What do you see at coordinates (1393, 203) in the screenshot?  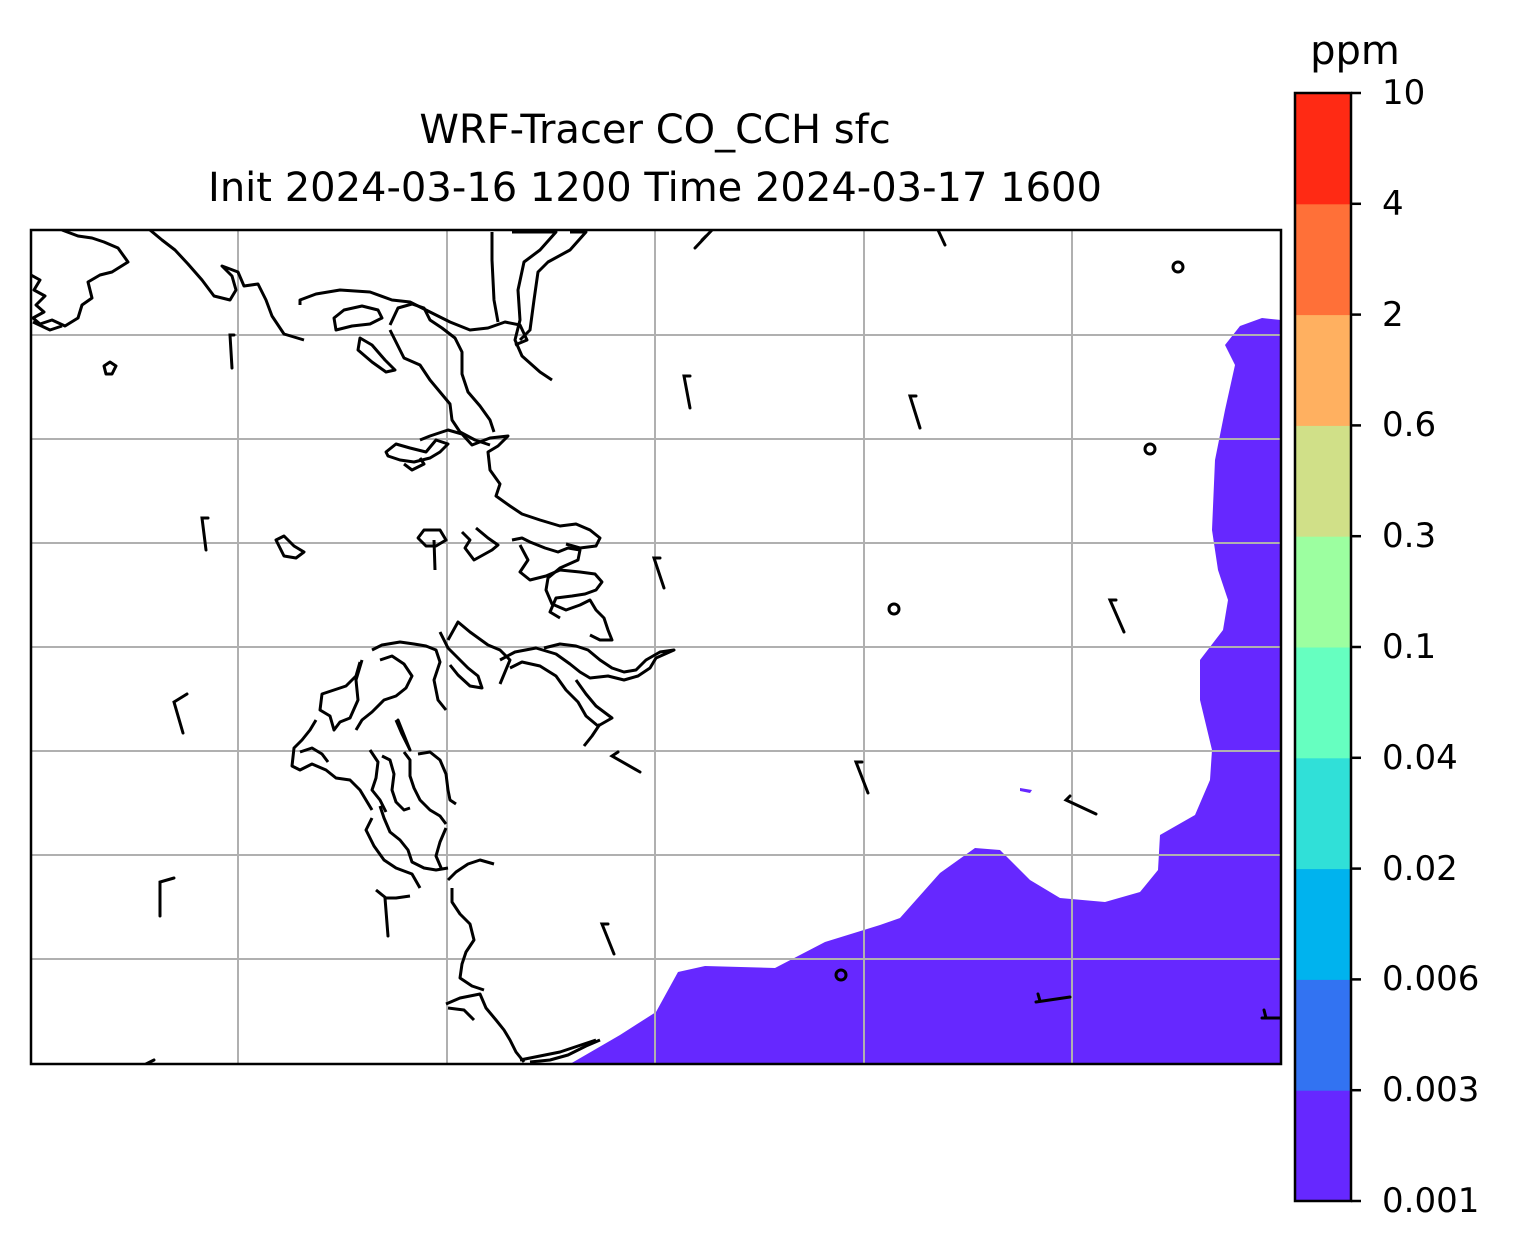 I see `colorbar-tick-label: 4` at bounding box center [1393, 203].